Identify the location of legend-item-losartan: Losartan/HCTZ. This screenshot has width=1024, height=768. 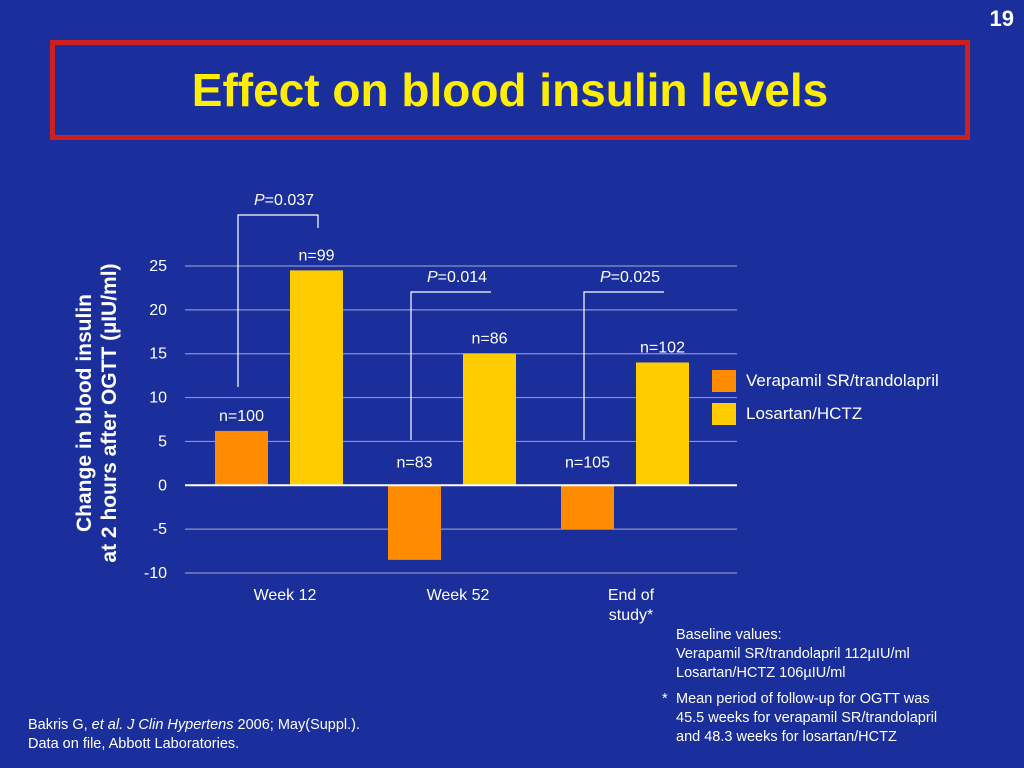
(825, 414).